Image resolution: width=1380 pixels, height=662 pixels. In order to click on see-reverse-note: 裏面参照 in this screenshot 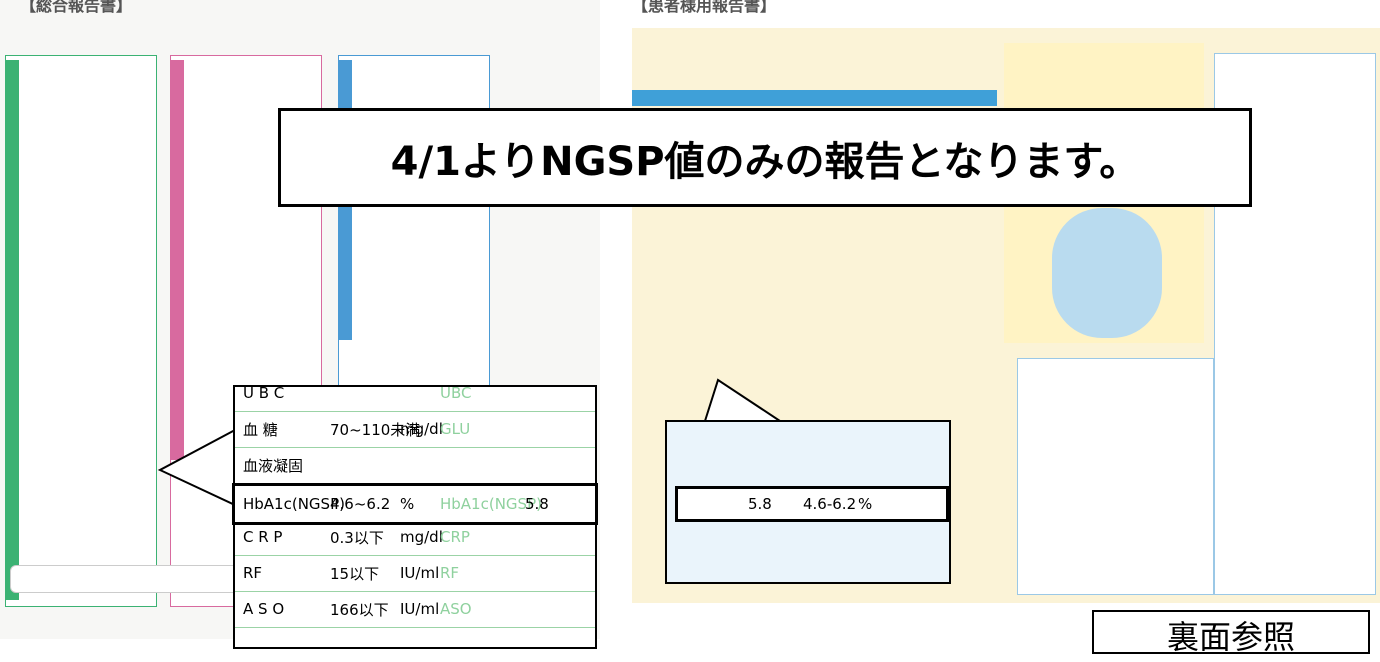, I will do `click(1231, 633)`.